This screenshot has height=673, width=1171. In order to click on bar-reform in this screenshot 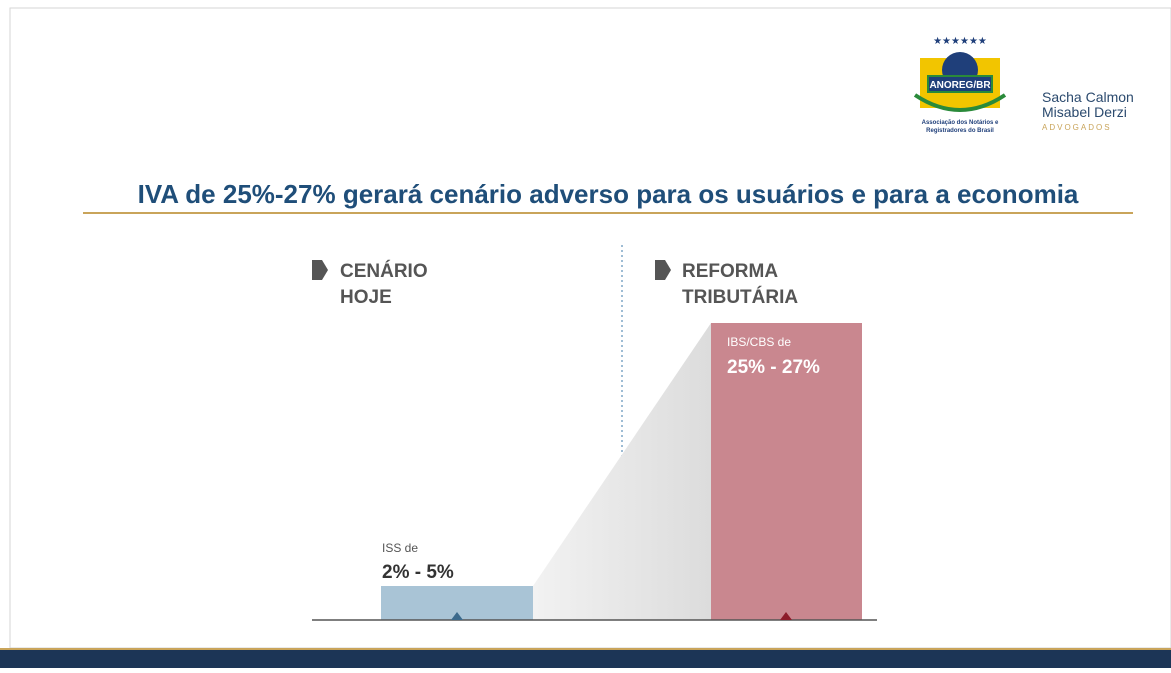, I will do `click(786, 471)`.